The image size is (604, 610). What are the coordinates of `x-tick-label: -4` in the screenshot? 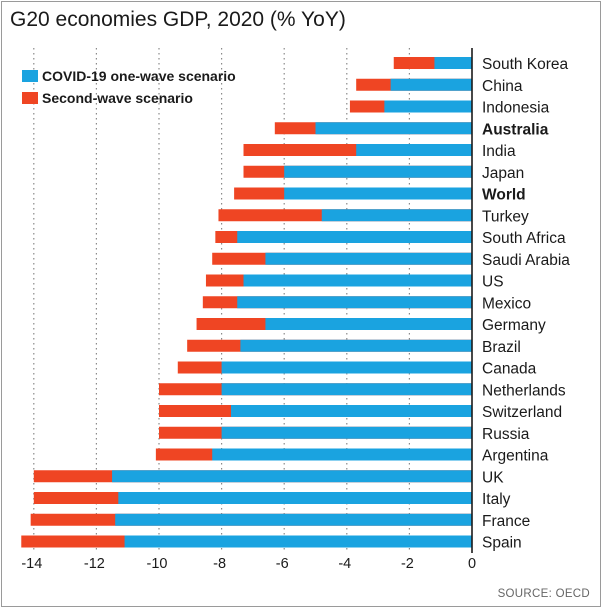 It's located at (344, 564).